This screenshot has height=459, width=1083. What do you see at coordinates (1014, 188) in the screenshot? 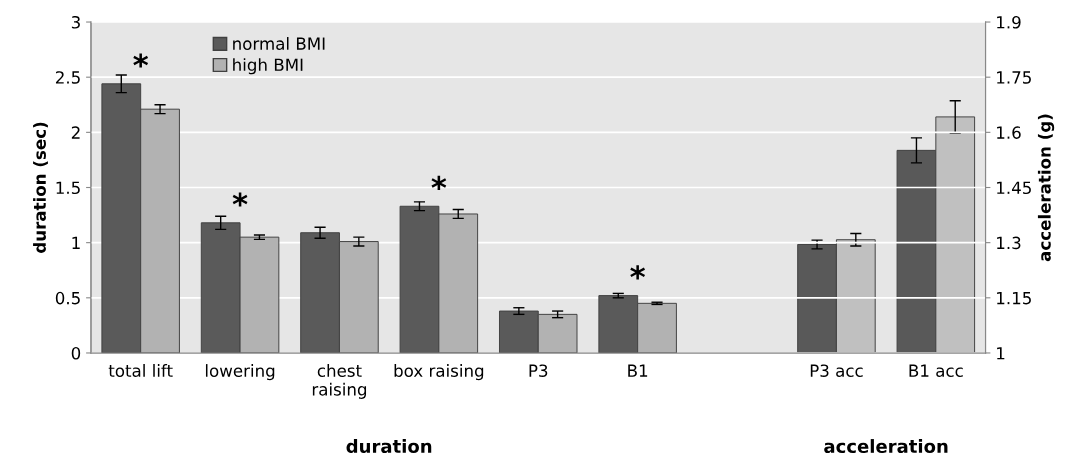
I see `y2-tick-label: 1.45` at bounding box center [1014, 188].